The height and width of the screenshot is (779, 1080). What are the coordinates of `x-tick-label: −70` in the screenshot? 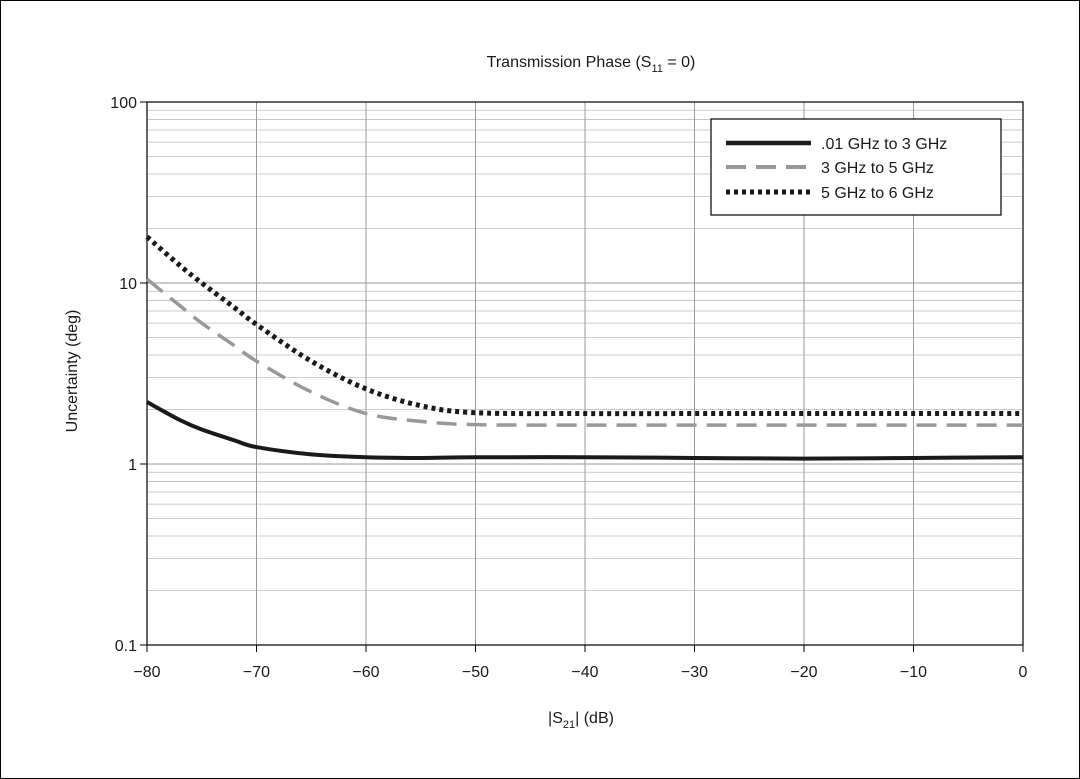 It's located at (256, 672).